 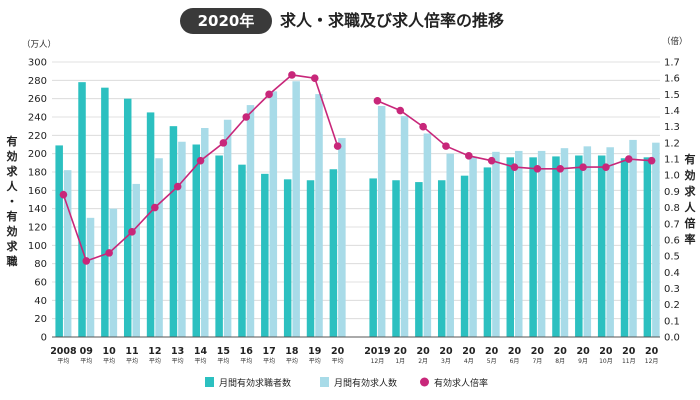 What do you see at coordinates (400, 361) in the screenshot?
I see `x-tick-sublabel: 1月` at bounding box center [400, 361].